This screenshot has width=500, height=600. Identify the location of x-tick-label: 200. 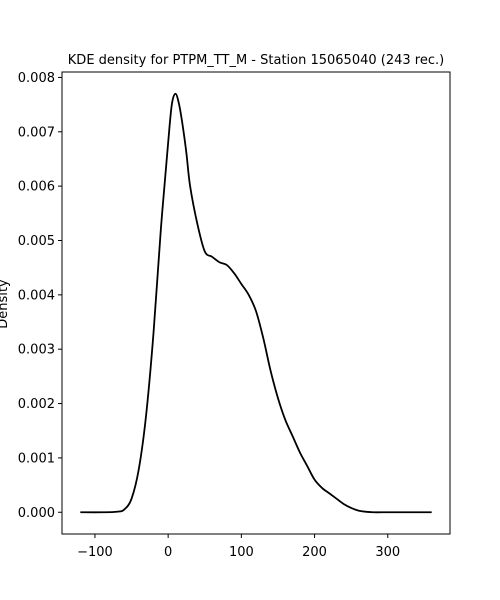
(314, 552).